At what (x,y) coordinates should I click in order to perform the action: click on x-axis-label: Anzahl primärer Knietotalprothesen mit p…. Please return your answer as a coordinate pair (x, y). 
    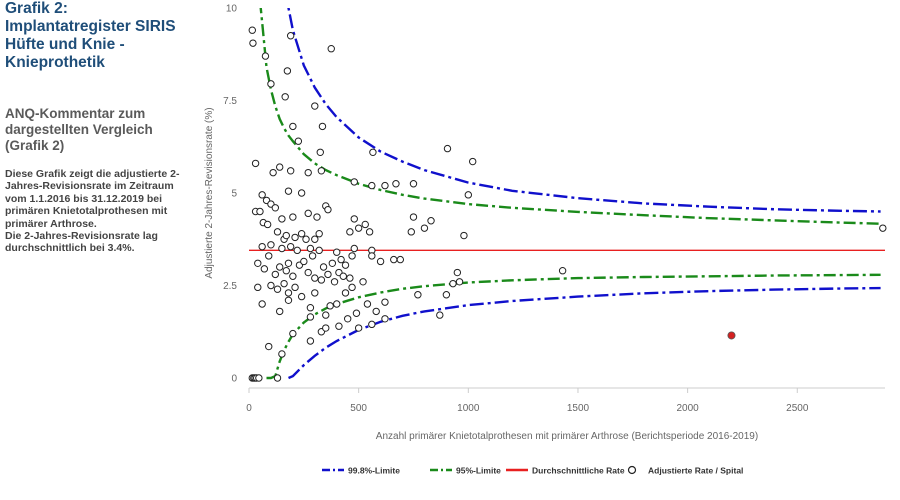
    Looking at the image, I should click on (567, 436).